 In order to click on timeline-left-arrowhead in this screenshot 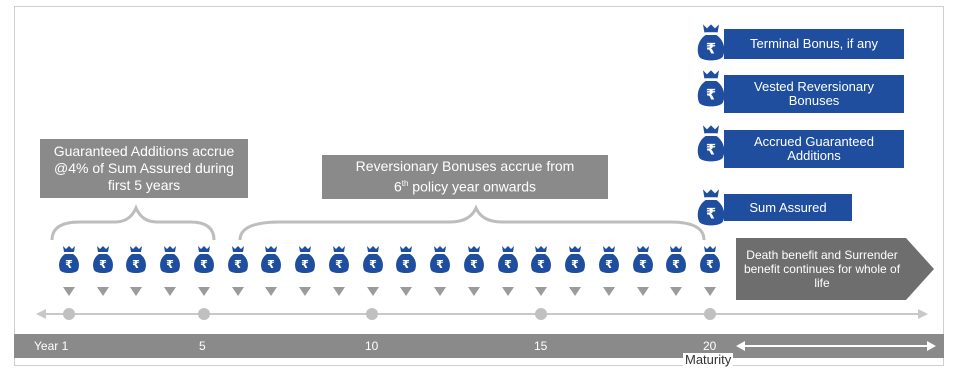, I will do `click(41, 314)`.